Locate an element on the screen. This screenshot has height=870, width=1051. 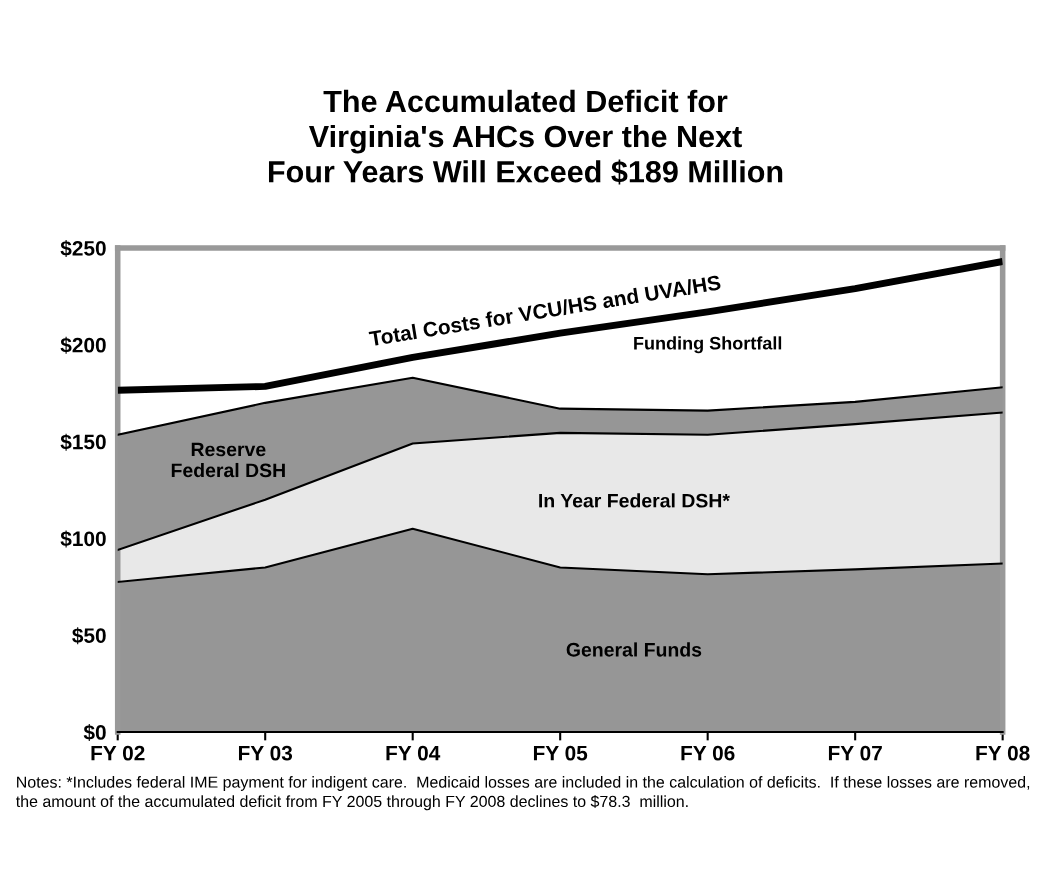
x-tick-label: FY 03 is located at coordinates (265, 753).